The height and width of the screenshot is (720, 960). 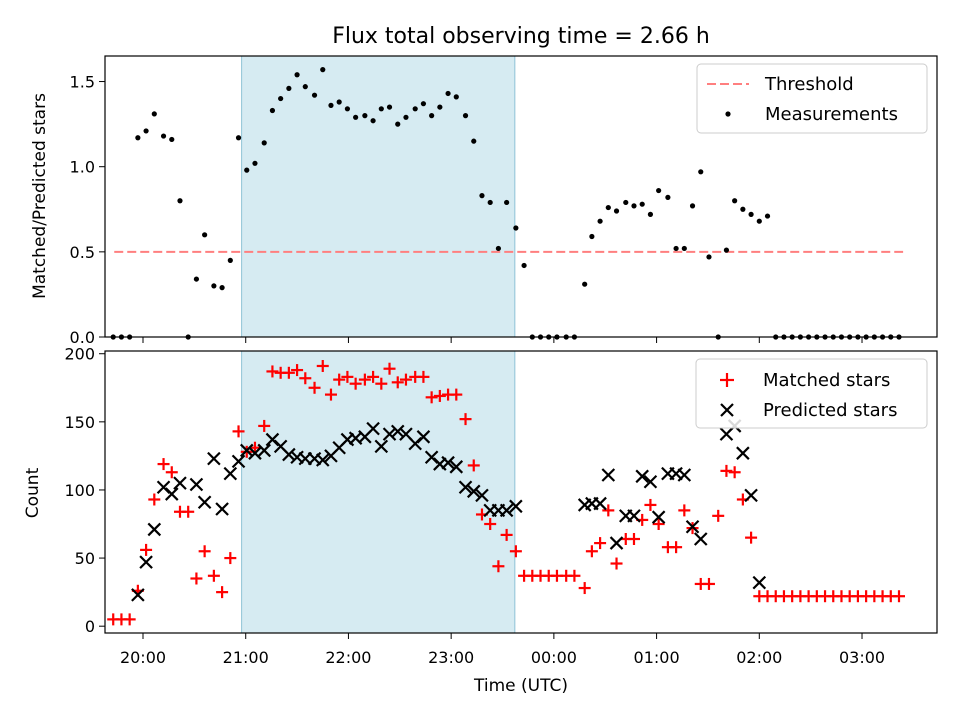 I want to click on top-y-tick-label: 0.0, so click(x=82, y=337).